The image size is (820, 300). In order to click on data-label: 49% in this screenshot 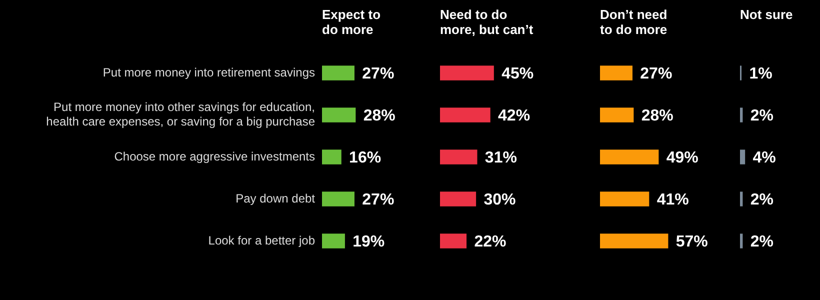, I will do `click(682, 157)`.